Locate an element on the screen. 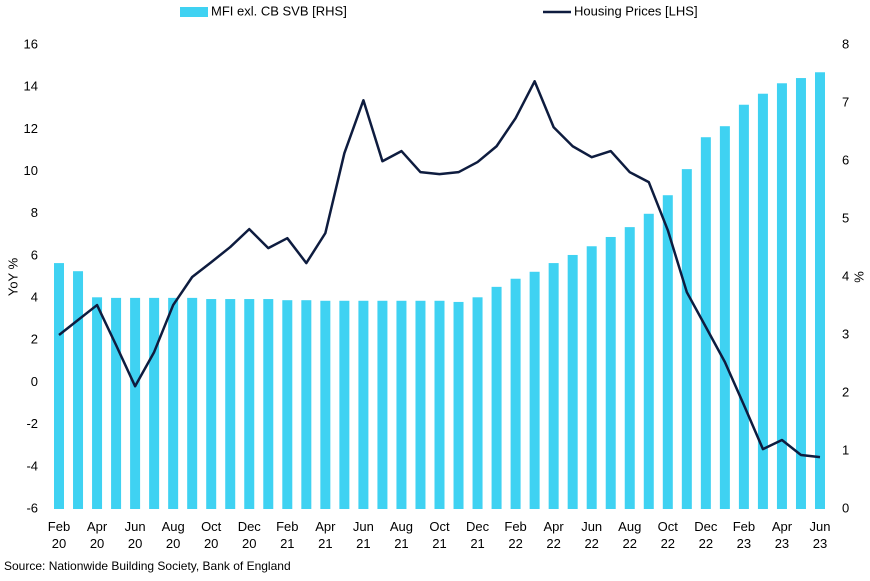  y2-tick-label: 2 is located at coordinates (845, 391).